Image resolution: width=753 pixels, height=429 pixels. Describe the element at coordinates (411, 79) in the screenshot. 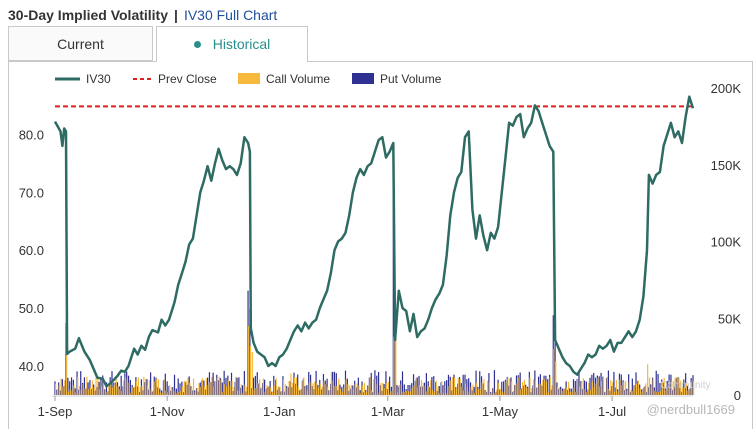

I see `legend-label: Put Volume` at that location.